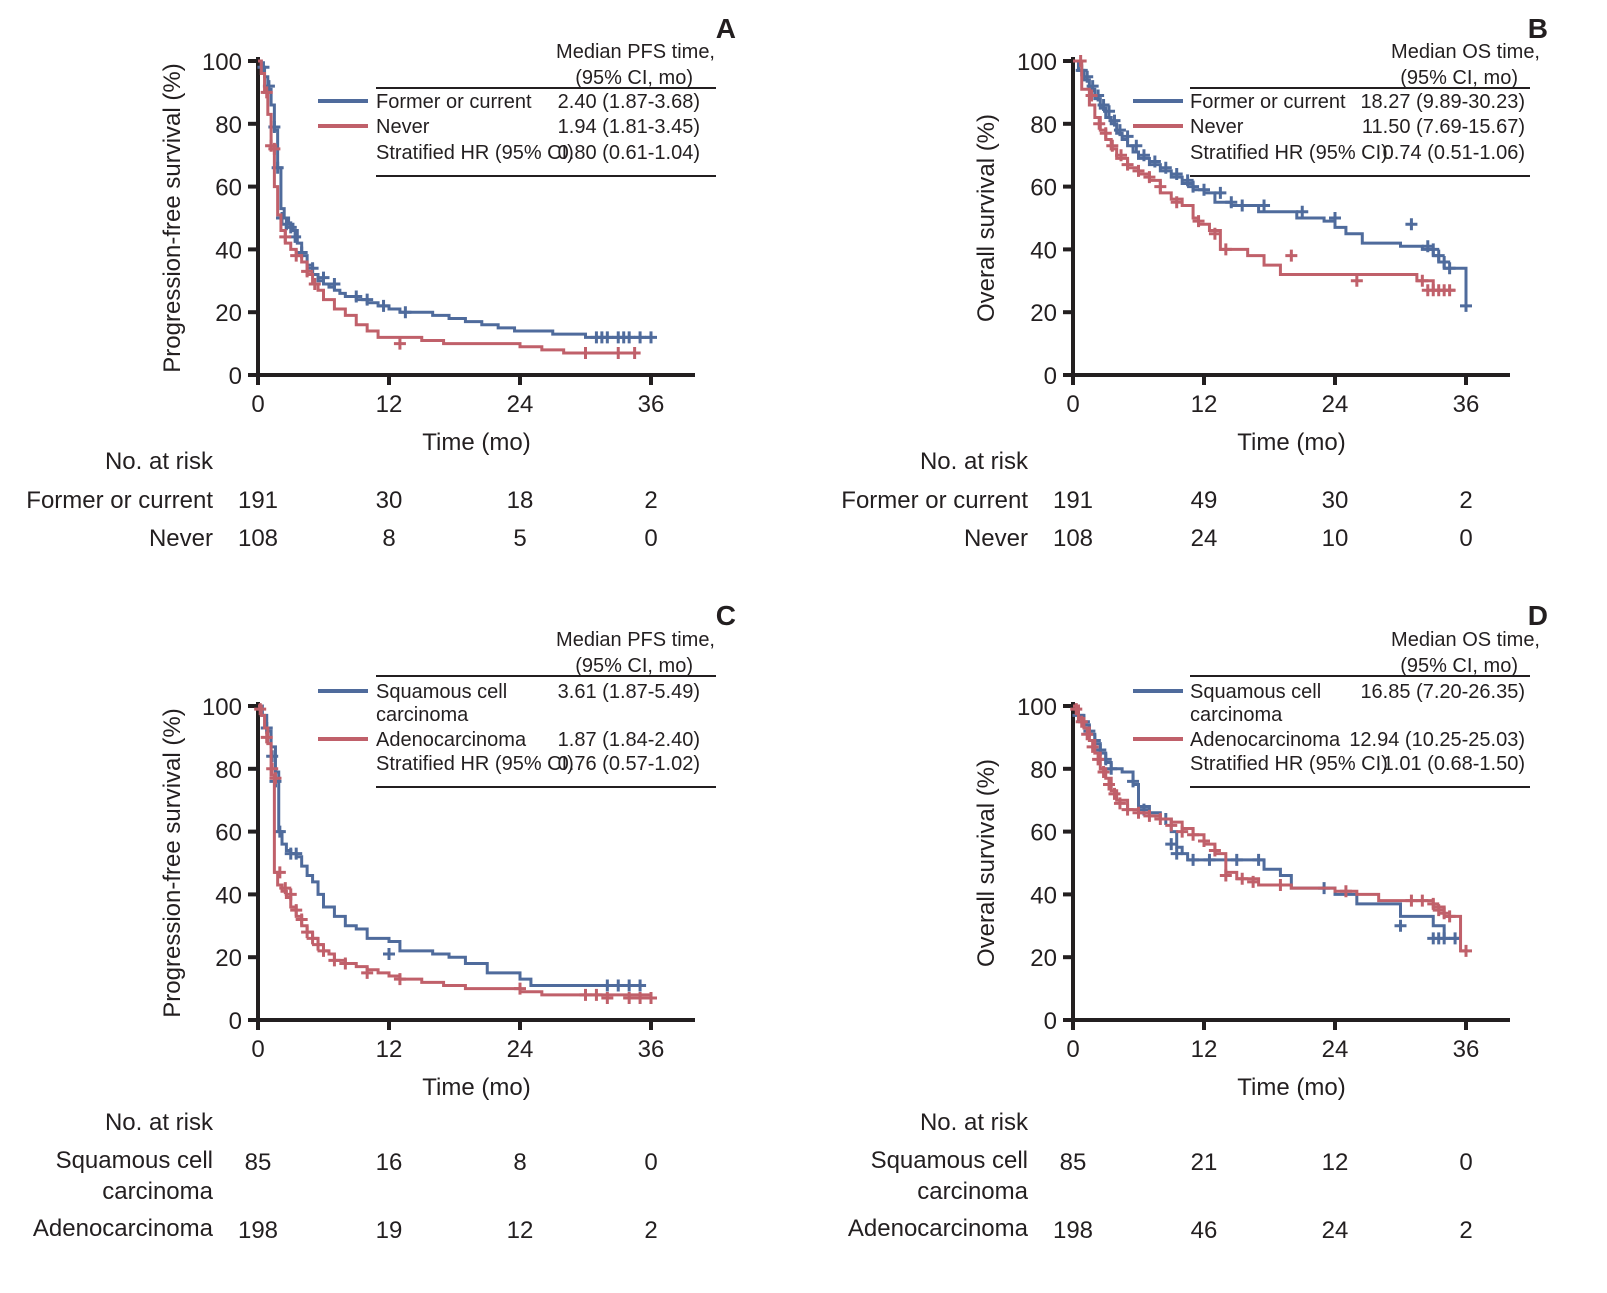 This screenshot has height=1293, width=1607. I want to click on legend-median-value: 2.40 (1.87-3.68), so click(629, 102).